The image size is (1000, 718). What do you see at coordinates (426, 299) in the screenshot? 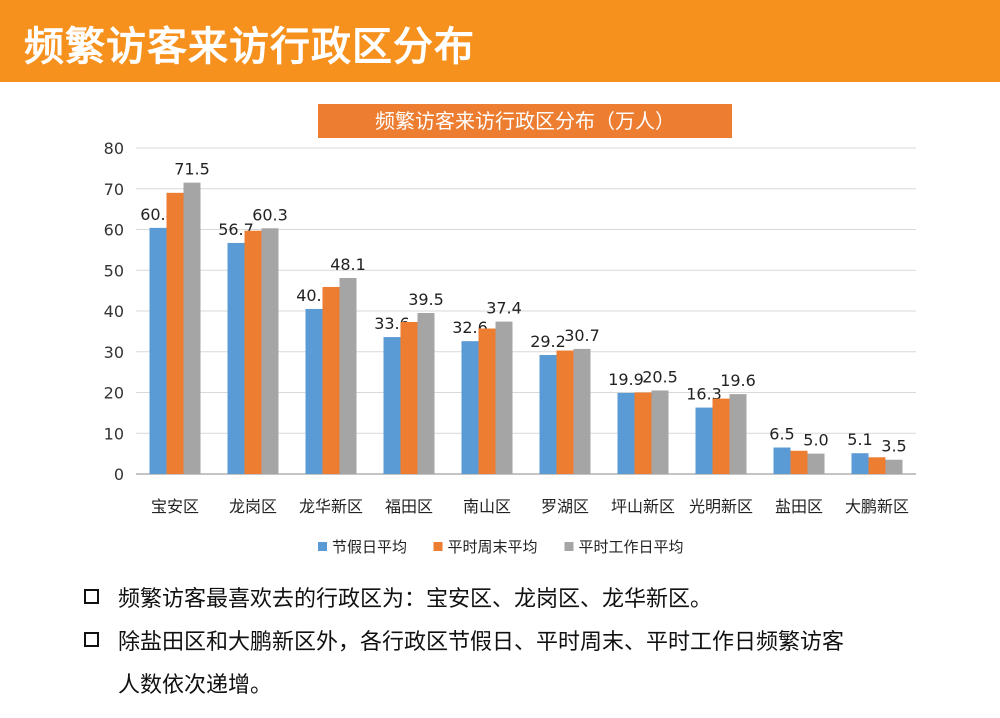
I see `data-label: 39.5` at bounding box center [426, 299].